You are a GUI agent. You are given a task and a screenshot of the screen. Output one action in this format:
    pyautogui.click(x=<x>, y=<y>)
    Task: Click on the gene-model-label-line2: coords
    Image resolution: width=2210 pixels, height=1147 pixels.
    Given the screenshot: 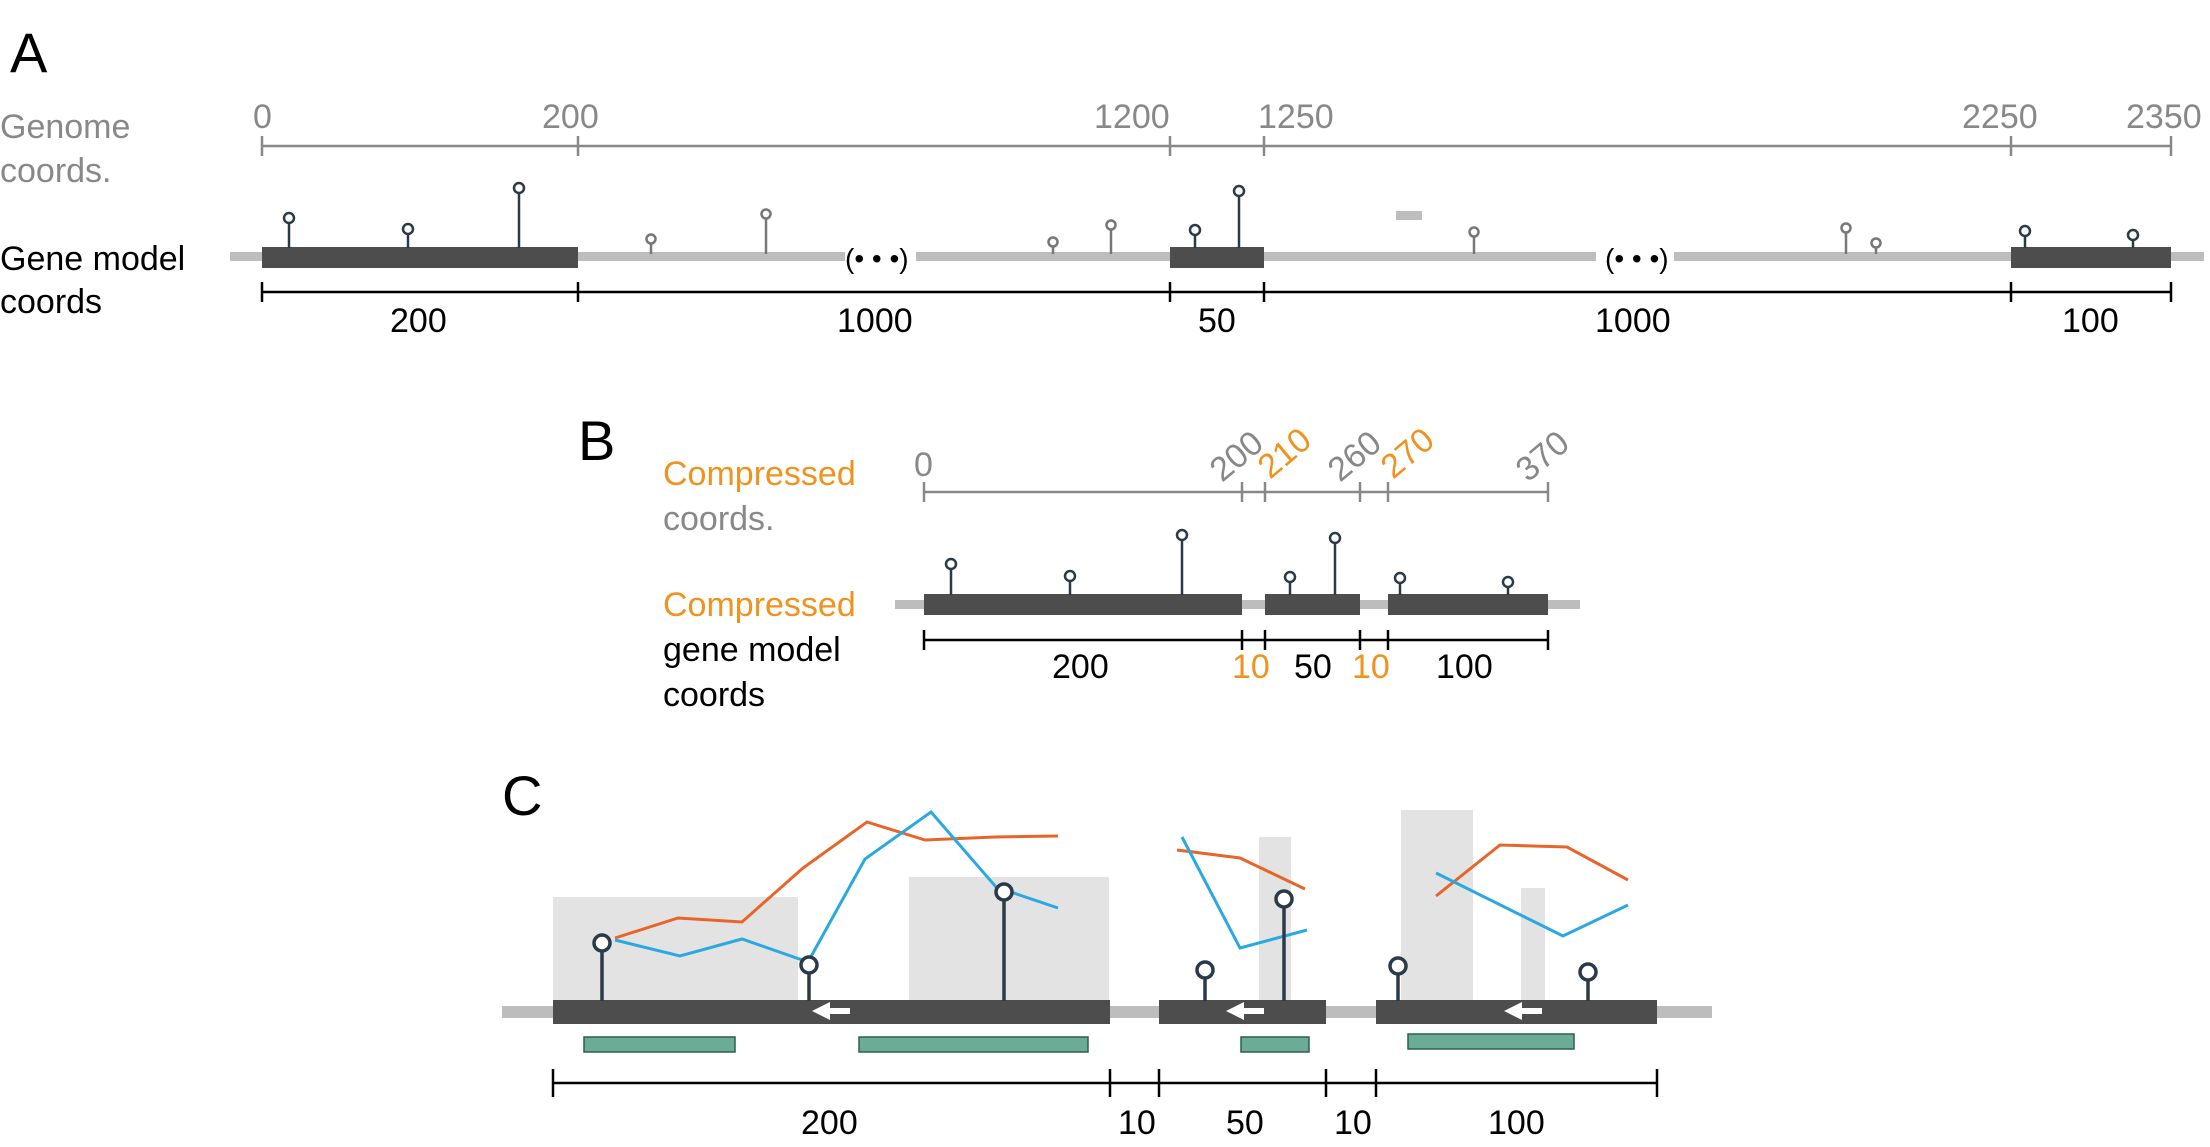 What is the action you would take?
    pyautogui.click(x=51, y=302)
    